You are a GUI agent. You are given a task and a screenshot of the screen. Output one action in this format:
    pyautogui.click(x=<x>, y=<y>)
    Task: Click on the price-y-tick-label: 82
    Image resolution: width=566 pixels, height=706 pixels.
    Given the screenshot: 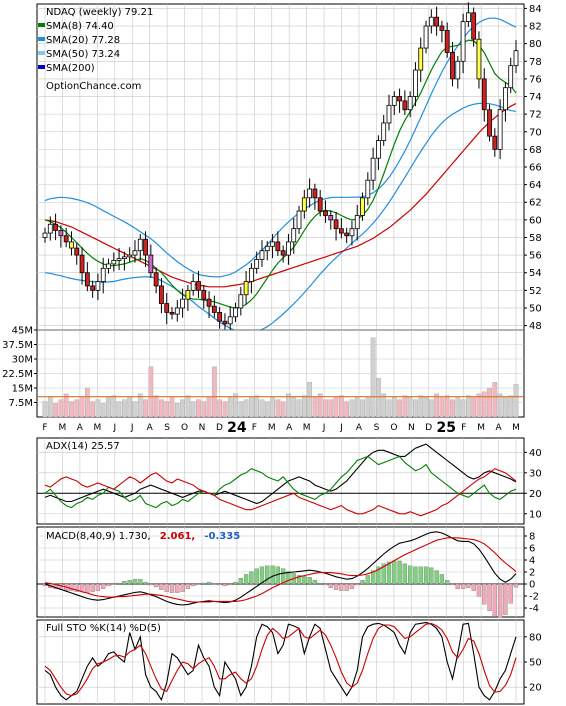 What is the action you would take?
    pyautogui.click(x=535, y=27)
    